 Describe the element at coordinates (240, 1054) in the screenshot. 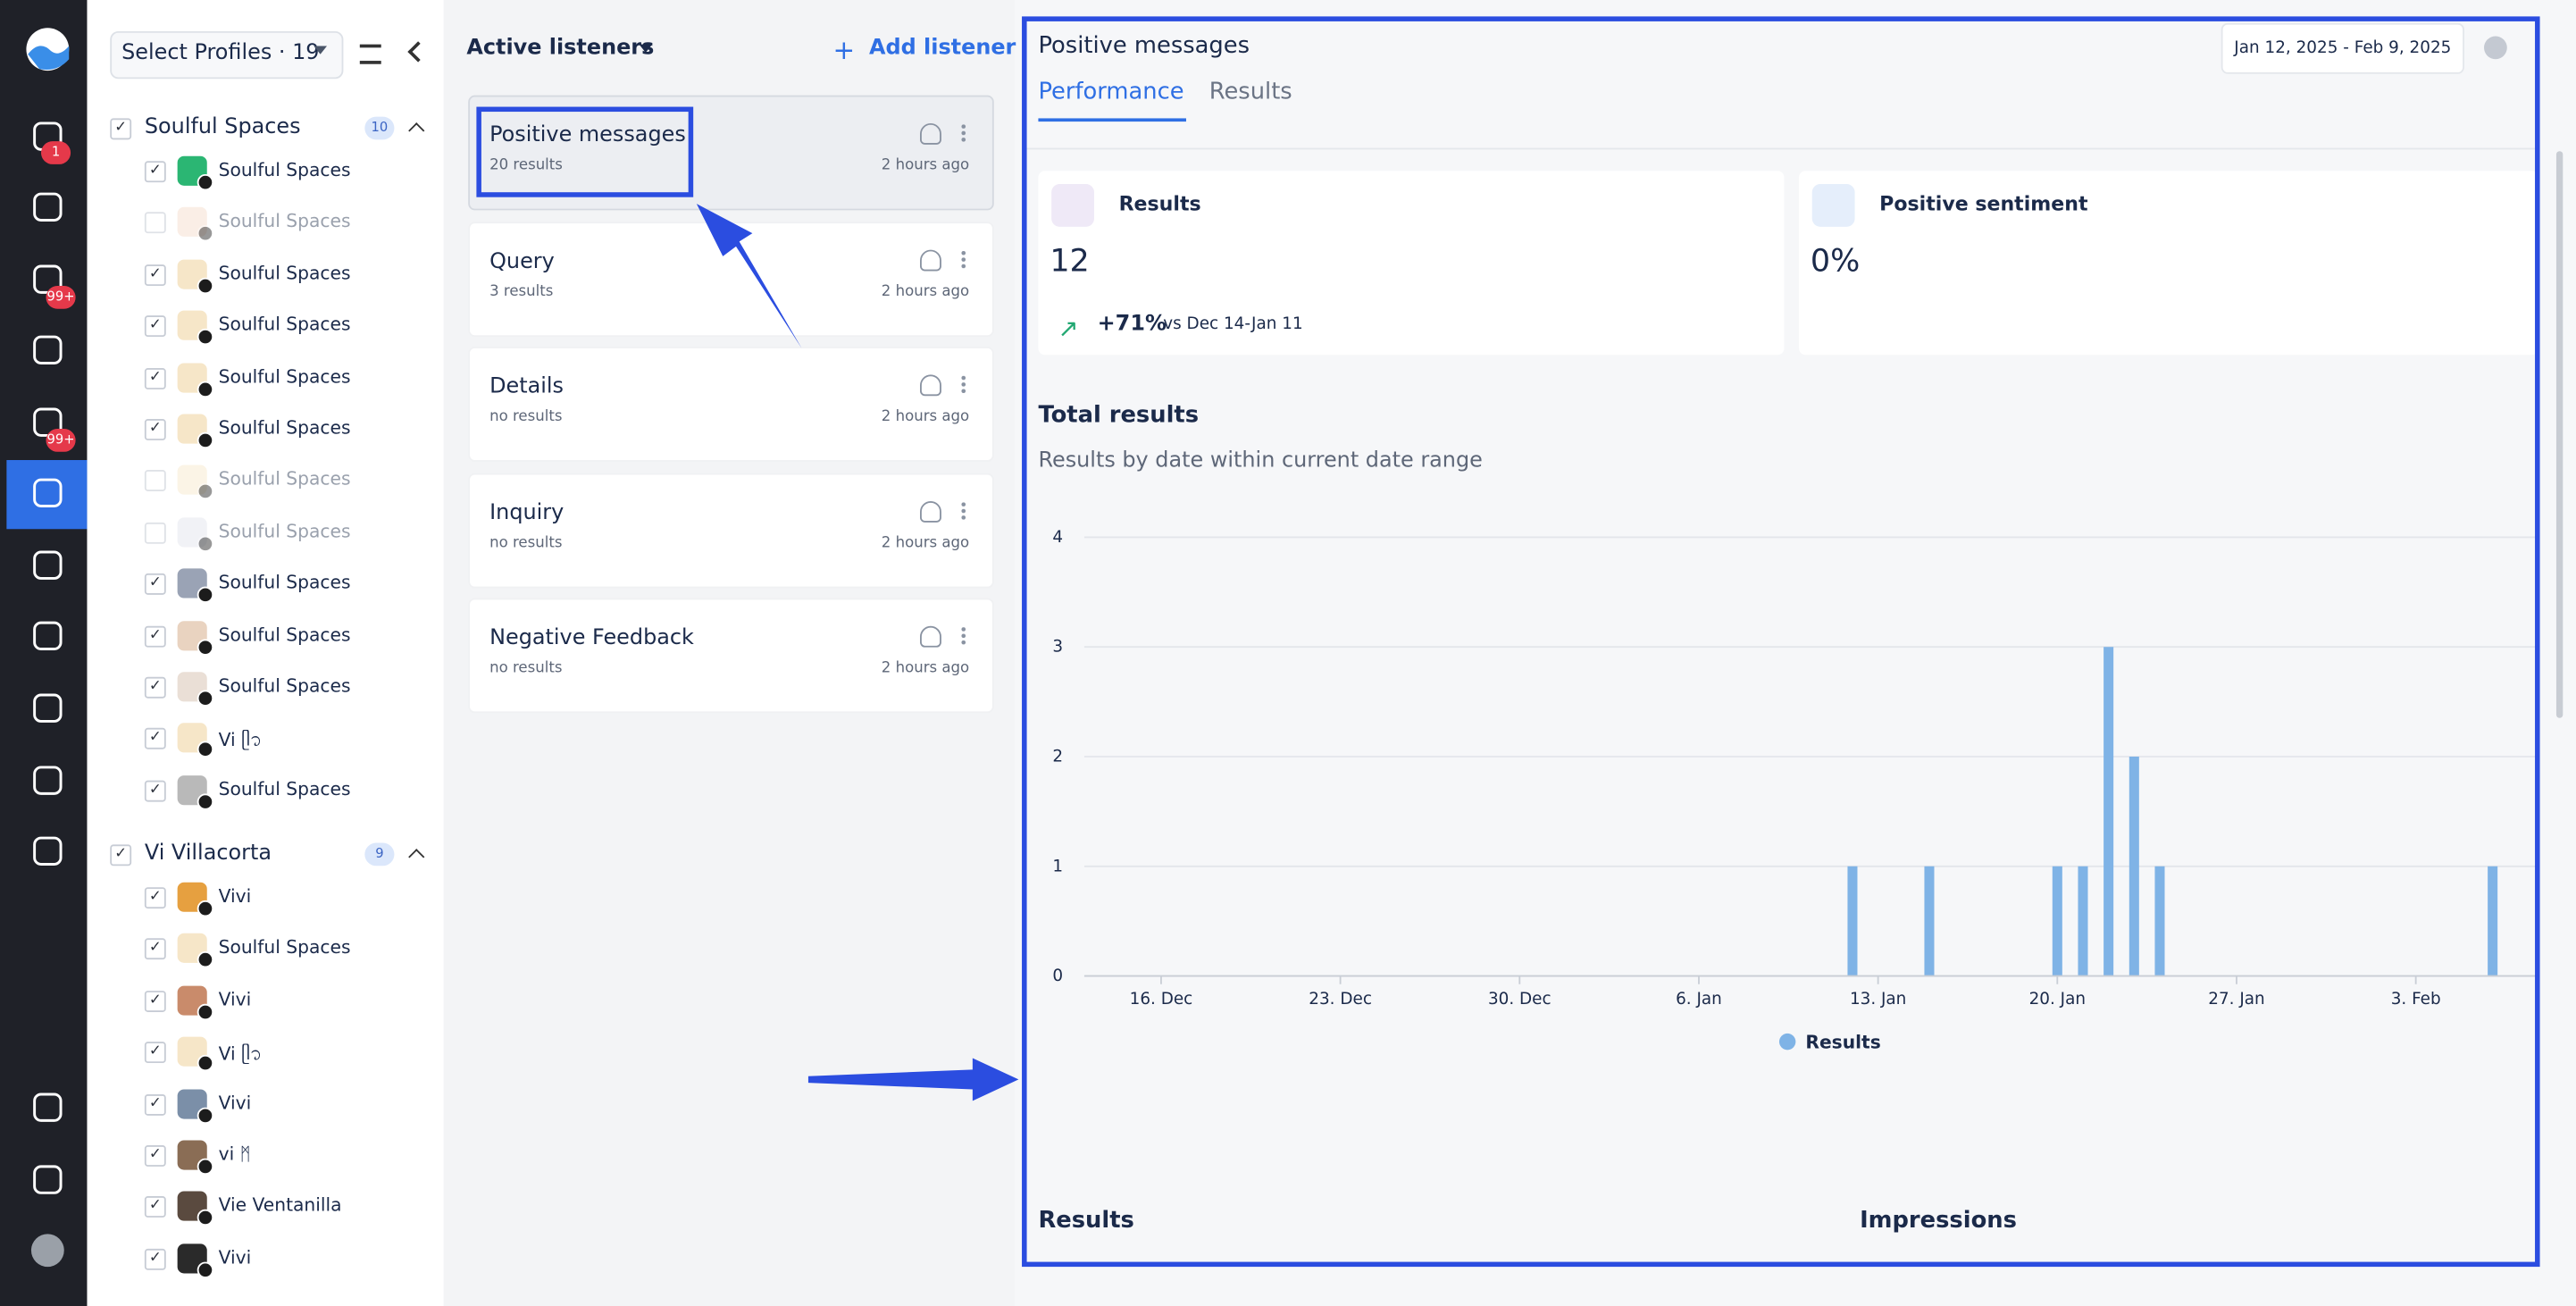

I see `profile-name: Vi ᥫ᭡` at that location.